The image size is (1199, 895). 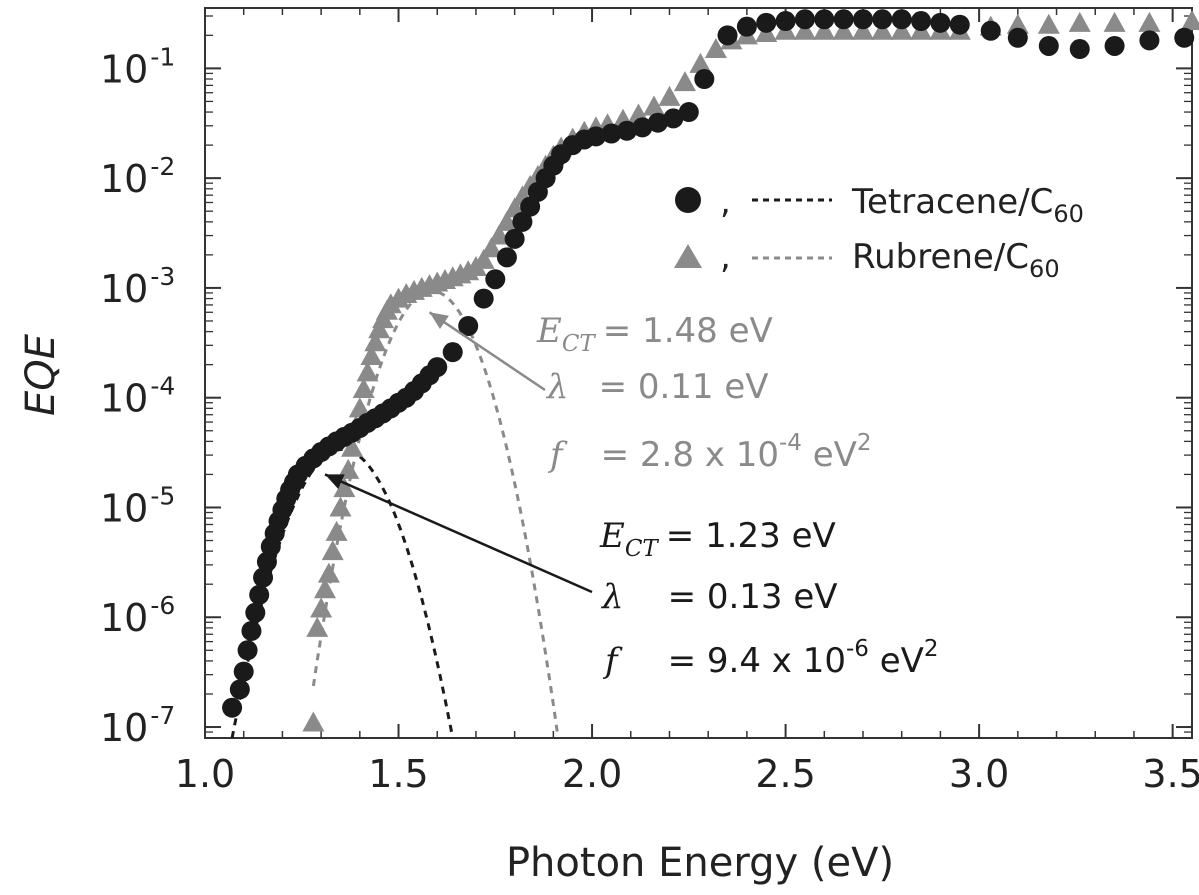 I want to click on fit-curve-rubrene, so click(x=435, y=510).